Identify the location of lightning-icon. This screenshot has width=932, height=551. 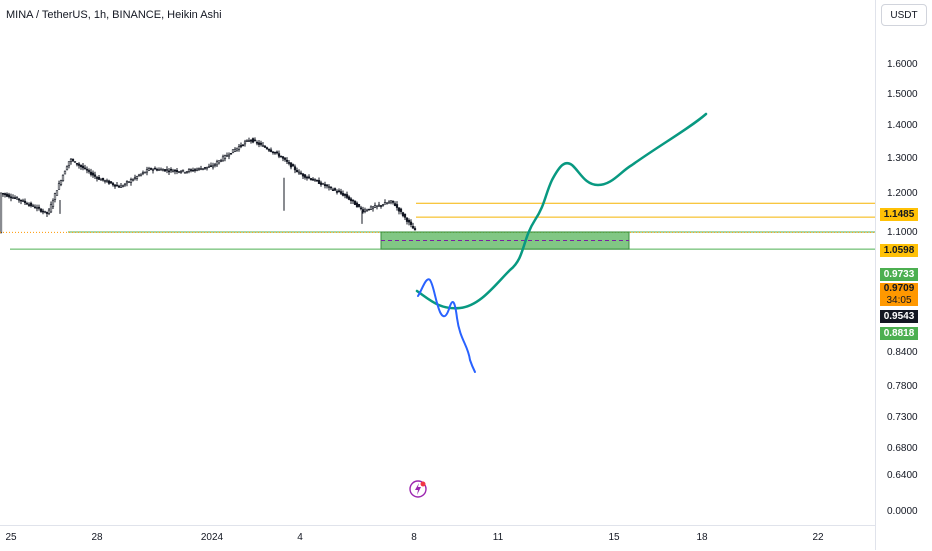
(418, 489).